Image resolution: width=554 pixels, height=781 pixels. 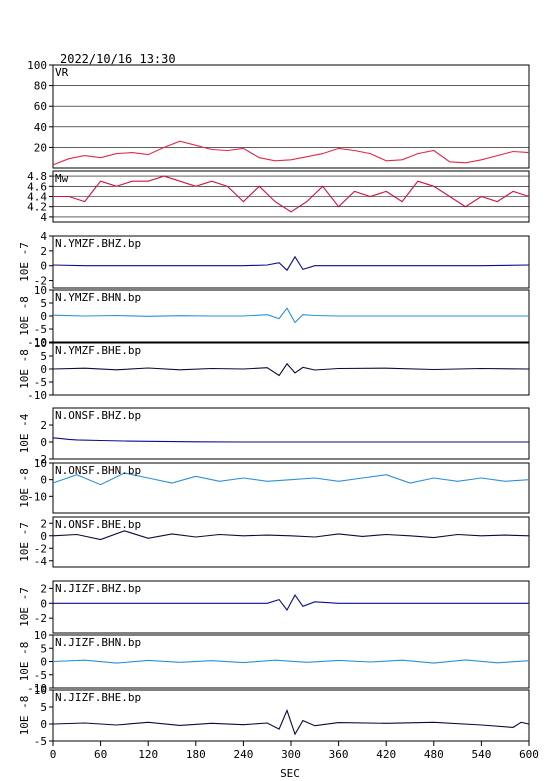 What do you see at coordinates (148, 754) in the screenshot?
I see `x-tick-label: 120` at bounding box center [148, 754].